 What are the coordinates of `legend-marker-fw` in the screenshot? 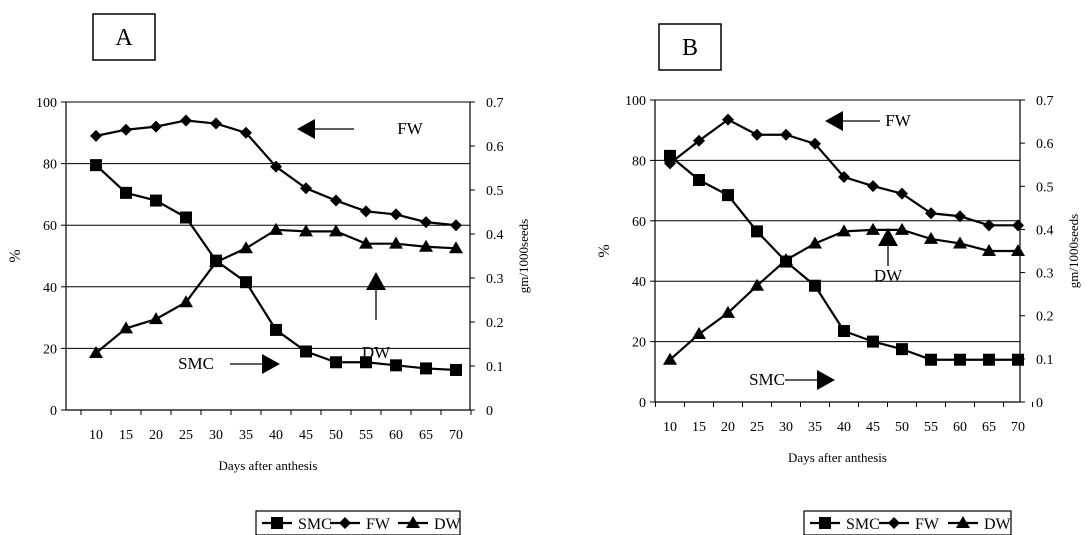 It's located at (894, 523).